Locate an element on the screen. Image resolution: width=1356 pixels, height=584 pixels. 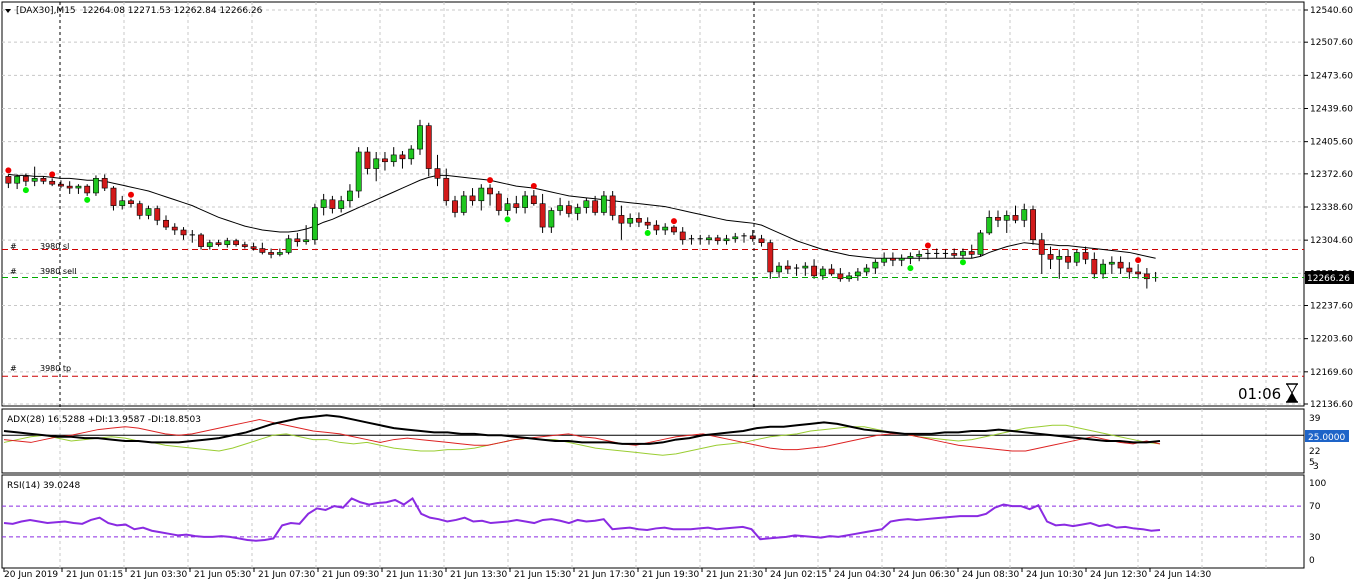
symbol-dropdown-icon is located at coordinates (8, 11).